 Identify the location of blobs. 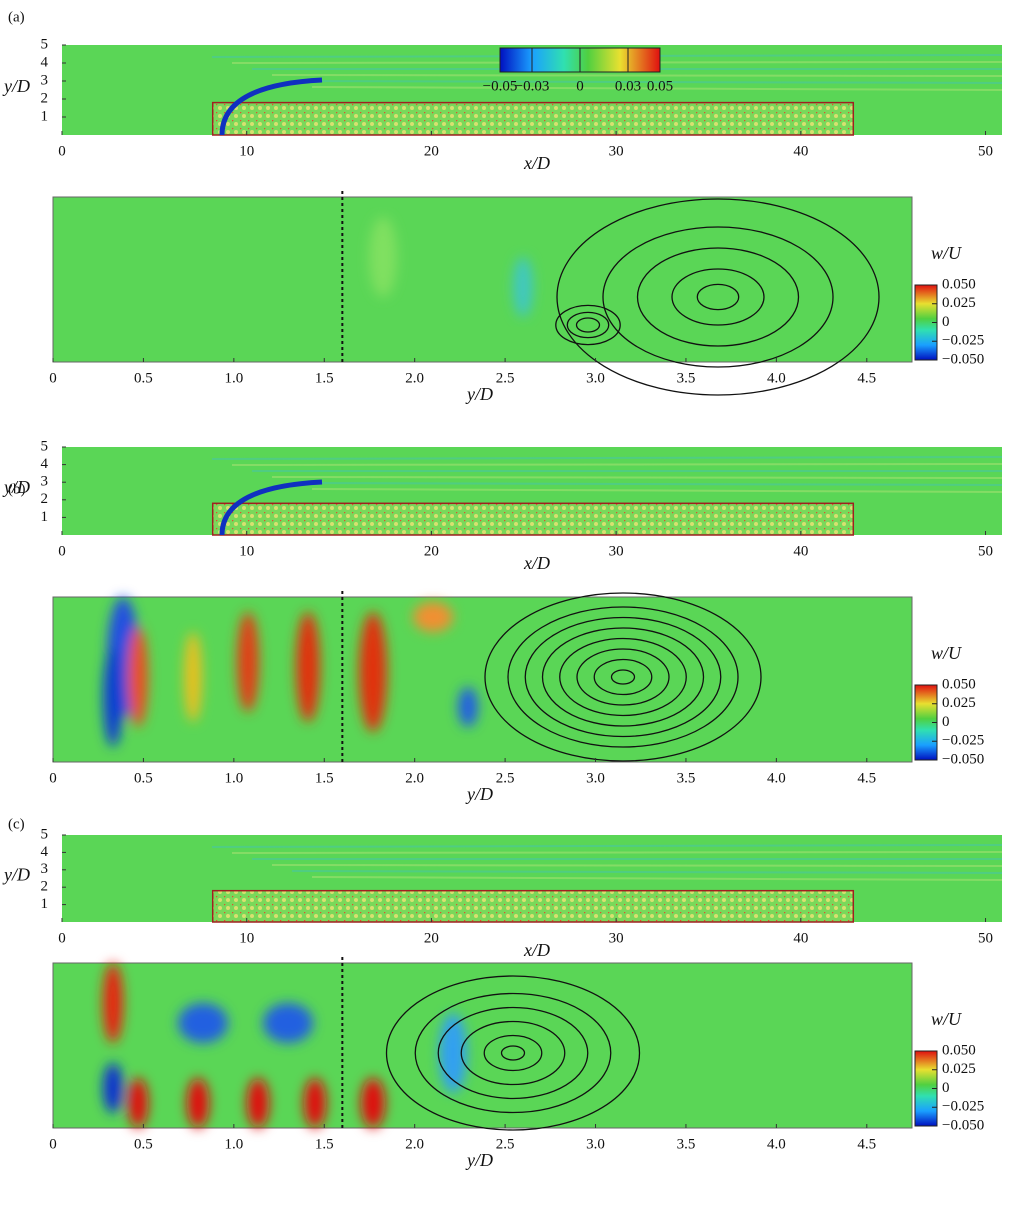
(290, 672).